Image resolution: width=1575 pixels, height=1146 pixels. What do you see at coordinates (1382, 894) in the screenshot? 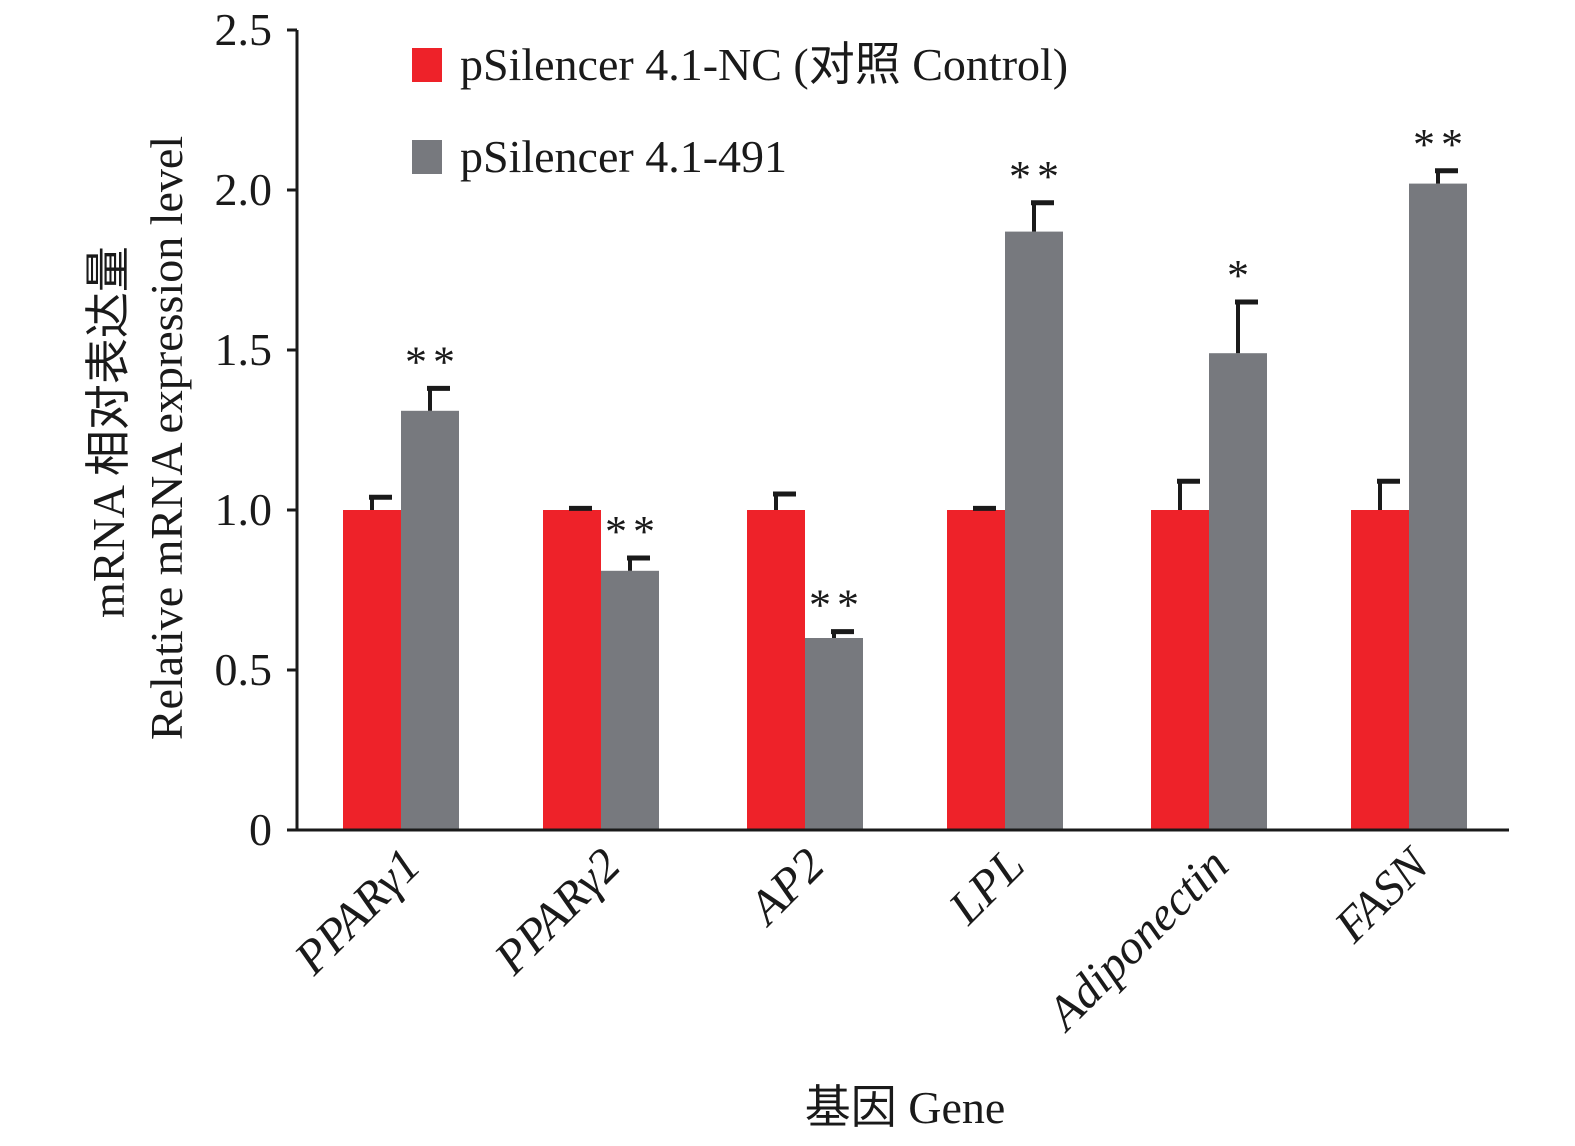
I see `x-tick-label: FASN` at bounding box center [1382, 894].